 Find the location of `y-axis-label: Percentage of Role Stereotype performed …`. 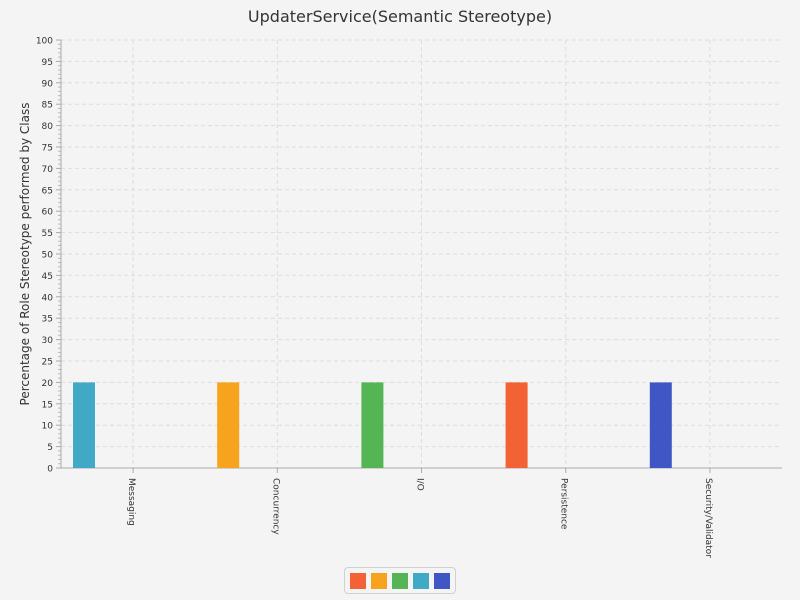

y-axis-label: Percentage of Role Stereotype performed … is located at coordinates (25, 254).